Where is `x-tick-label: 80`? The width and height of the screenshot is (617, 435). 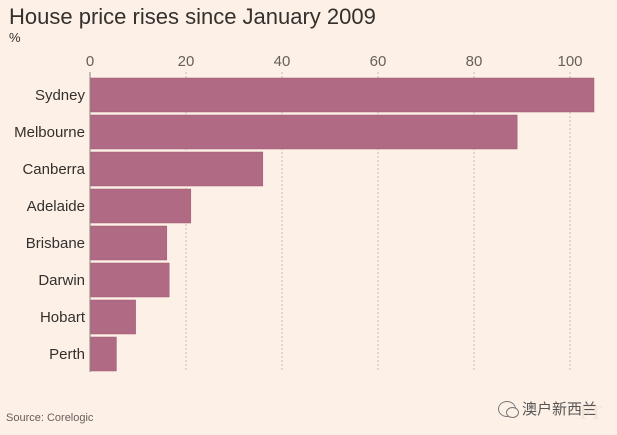
x-tick-label: 80 is located at coordinates (474, 61).